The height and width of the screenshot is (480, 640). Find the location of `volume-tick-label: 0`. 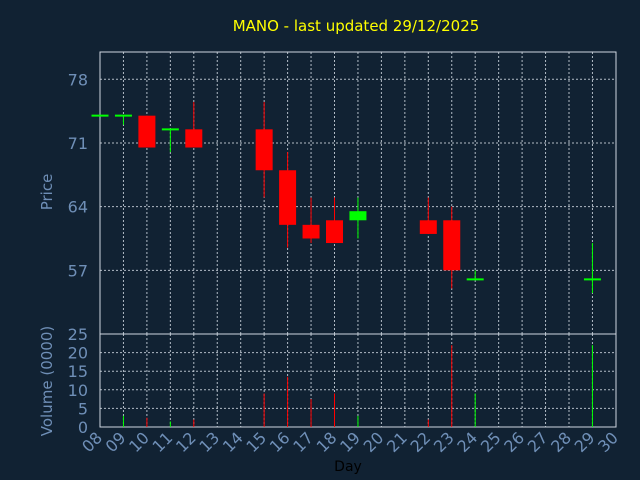

volume-tick-label: 0 is located at coordinates (83, 427).